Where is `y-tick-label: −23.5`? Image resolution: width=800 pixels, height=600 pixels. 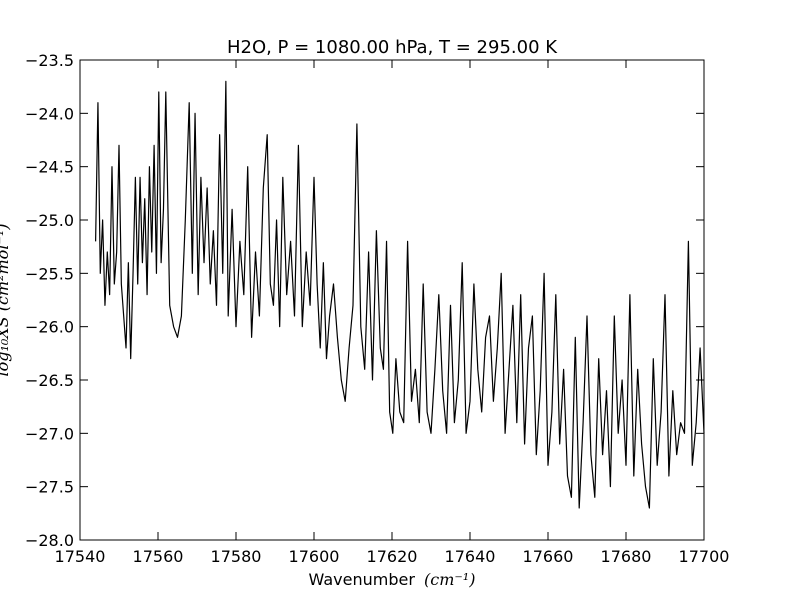
y-tick-label: −23.5 is located at coordinates (49, 60).